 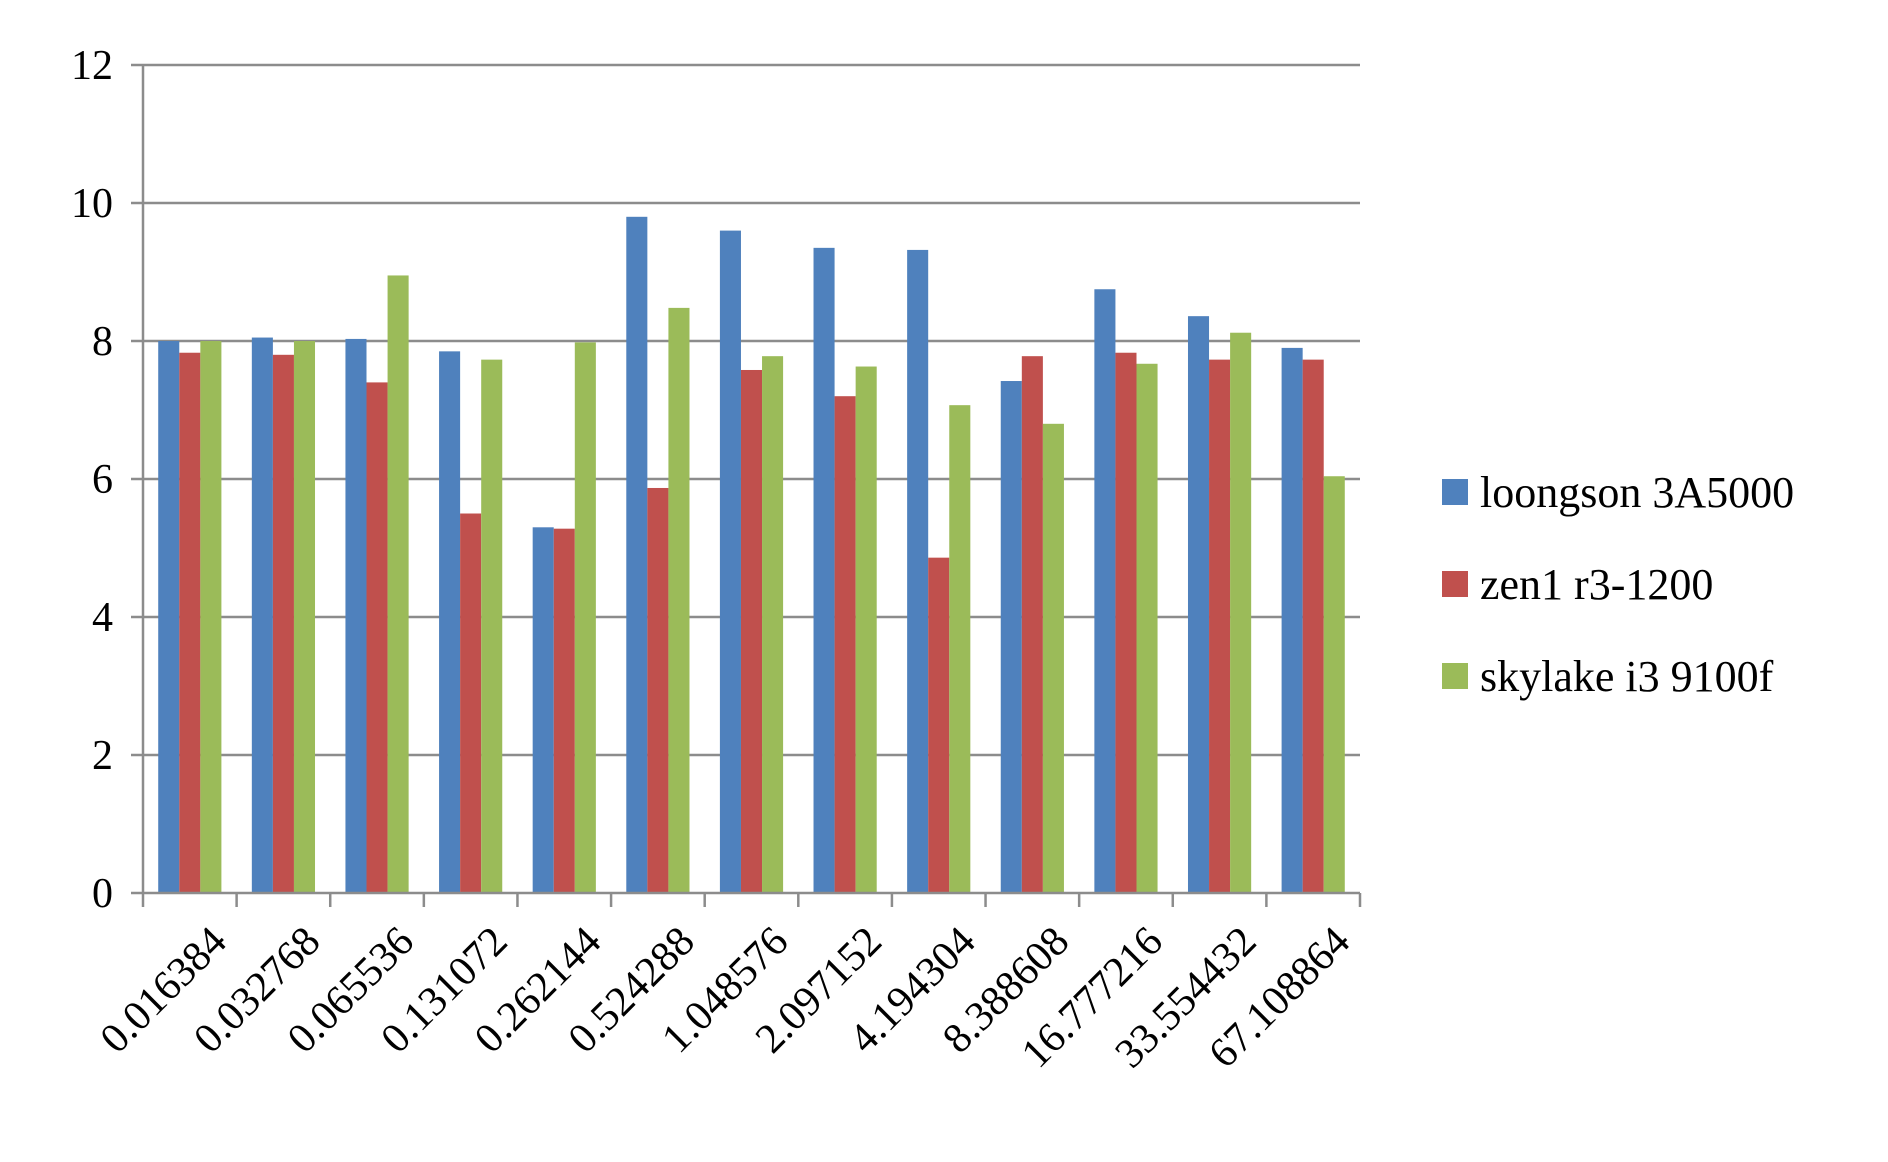 What do you see at coordinates (92, 66) in the screenshot?
I see `y-tick-label: 12` at bounding box center [92, 66].